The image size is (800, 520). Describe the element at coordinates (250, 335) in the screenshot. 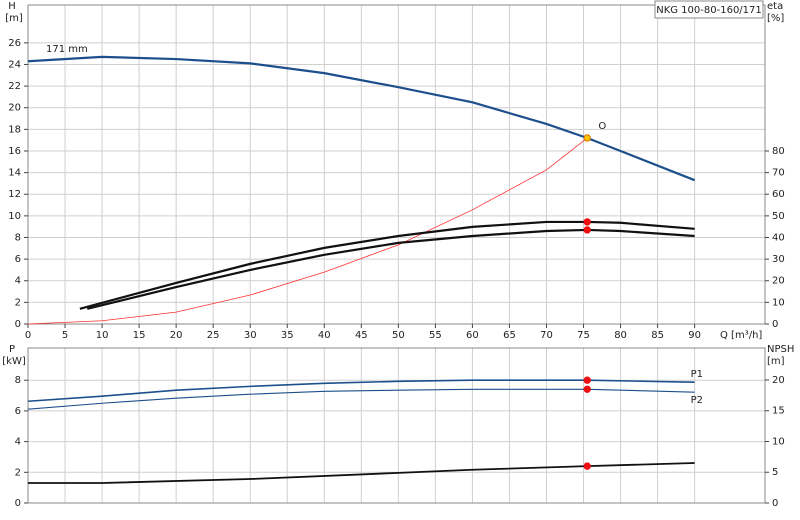

I see `x-tick-label: 30` at that location.